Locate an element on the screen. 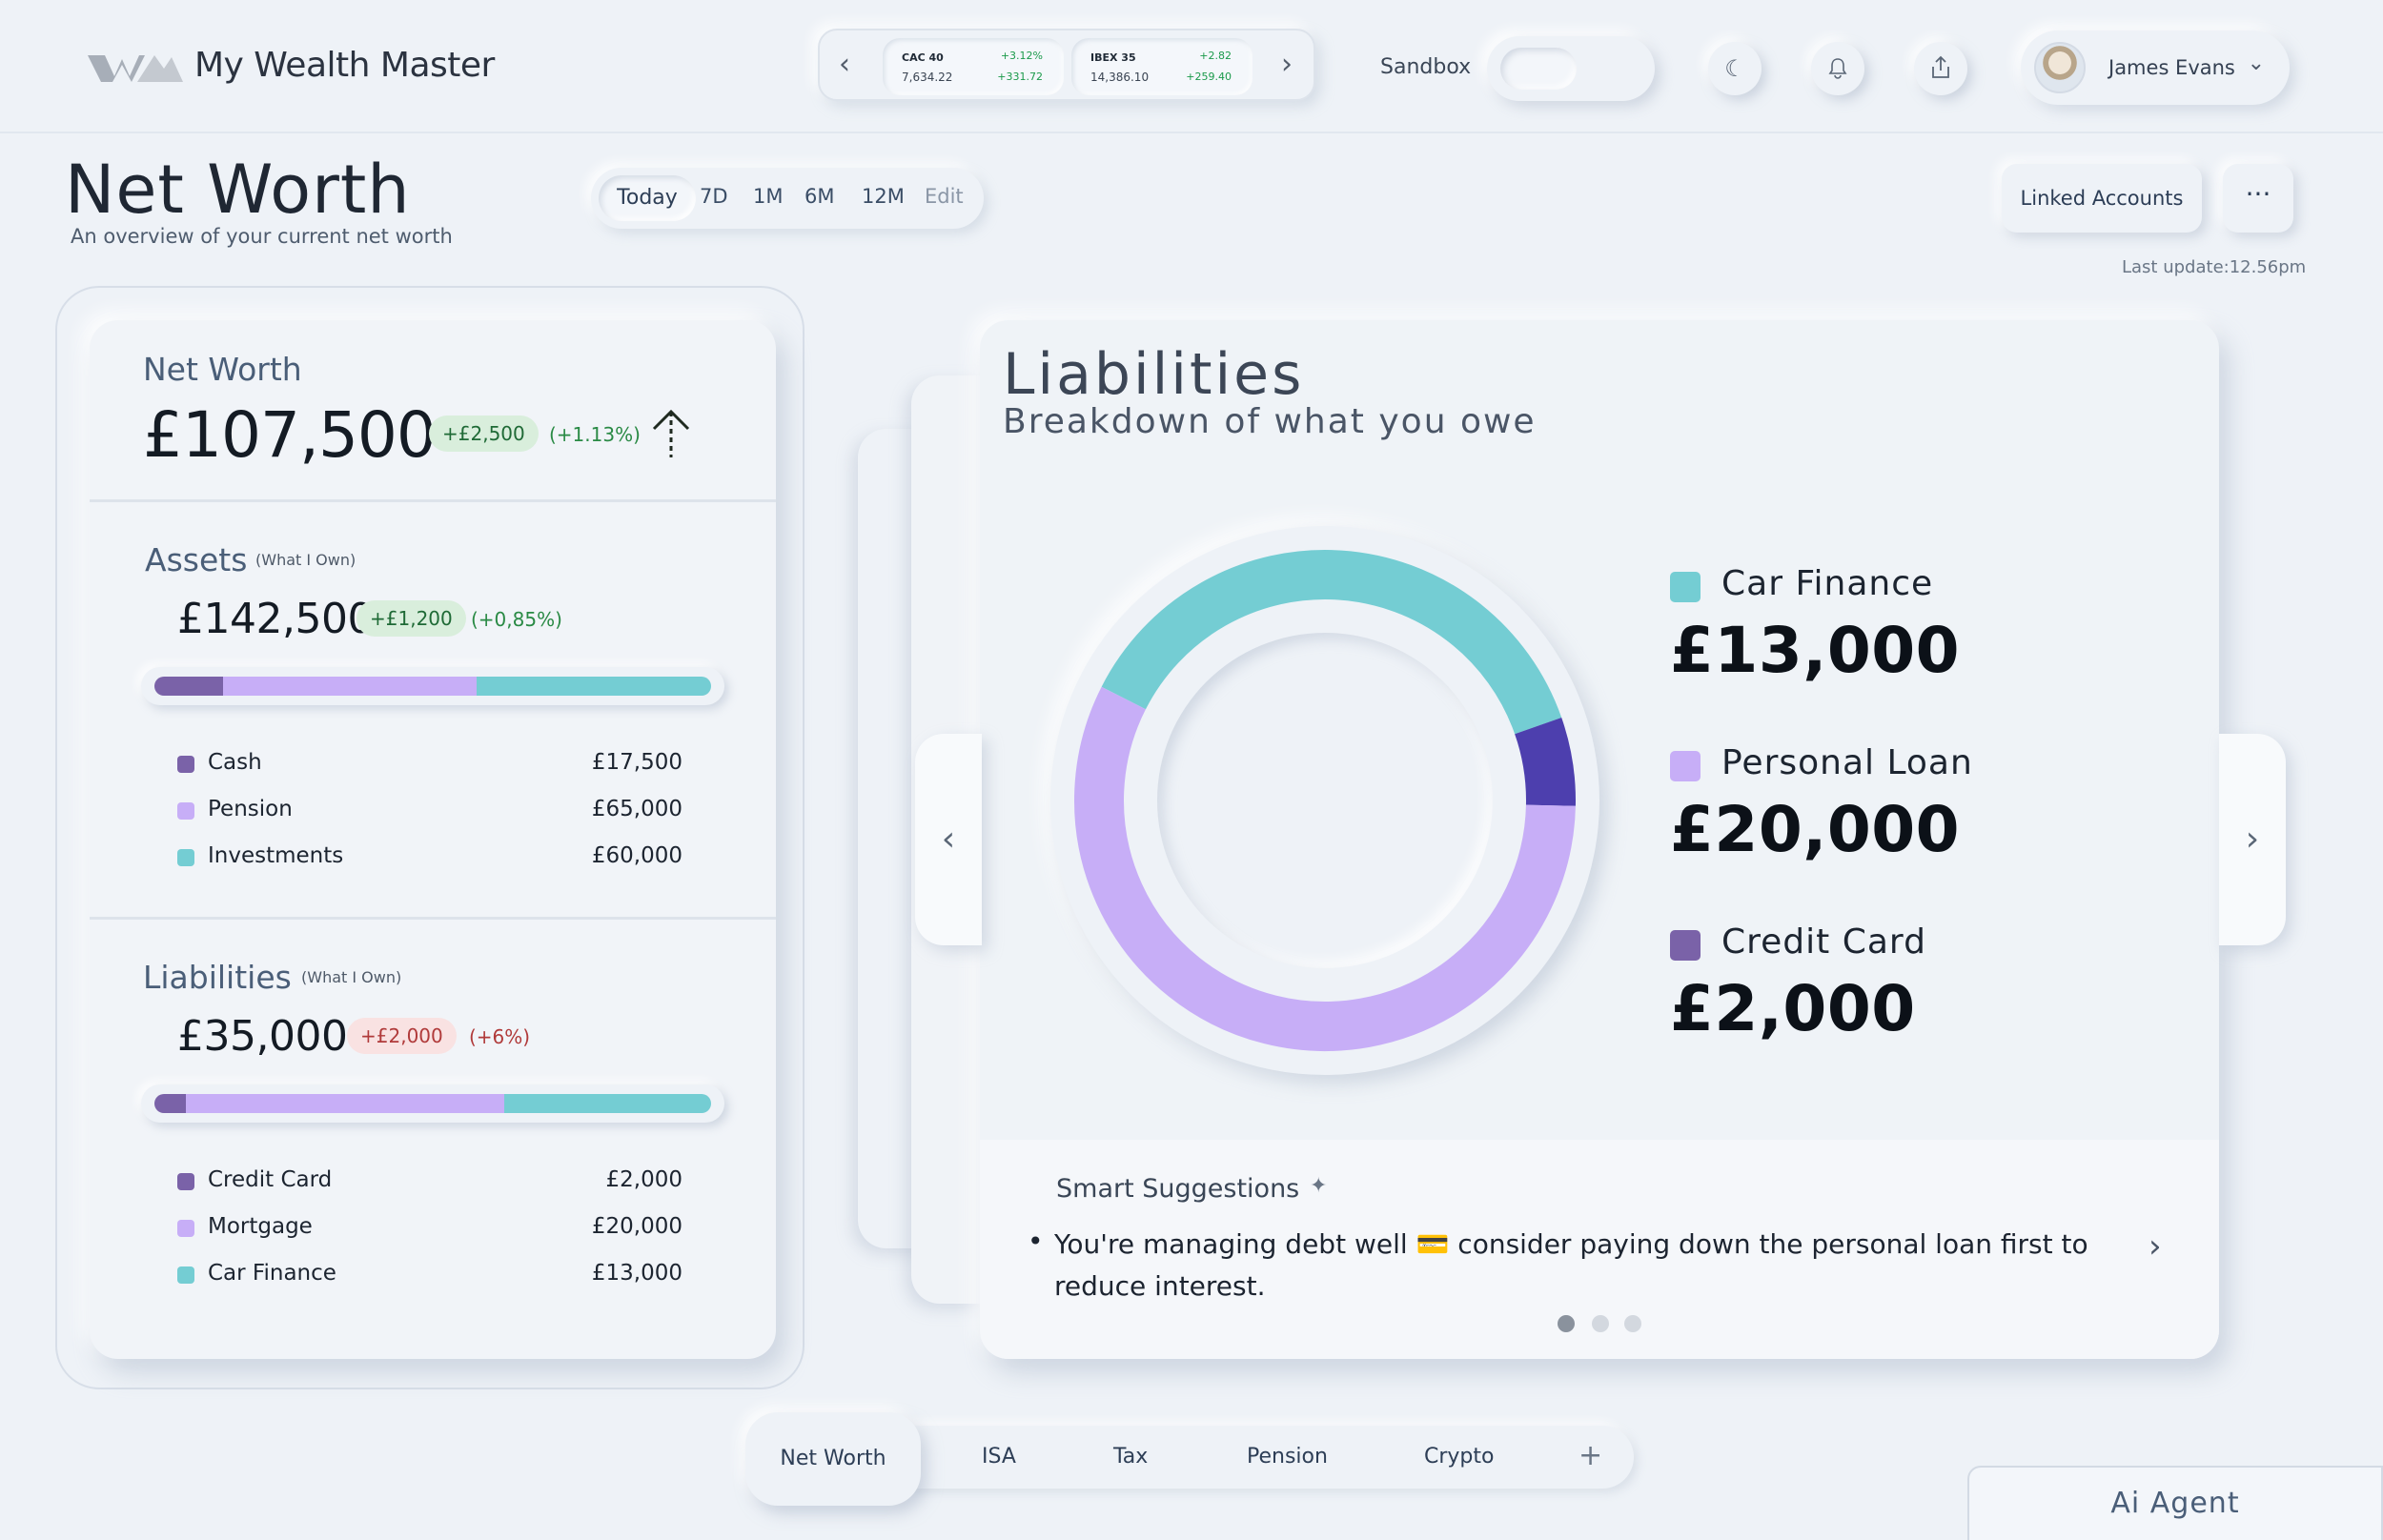  range-edit: Edit is located at coordinates (945, 196).